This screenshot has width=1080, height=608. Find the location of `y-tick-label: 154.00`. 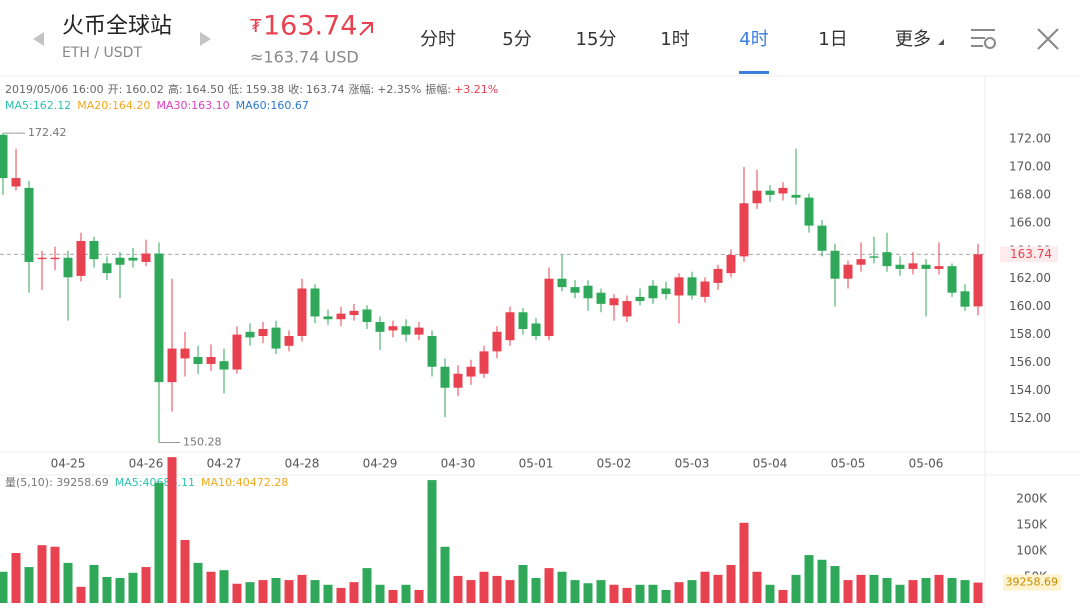

y-tick-label: 154.00 is located at coordinates (1030, 390).